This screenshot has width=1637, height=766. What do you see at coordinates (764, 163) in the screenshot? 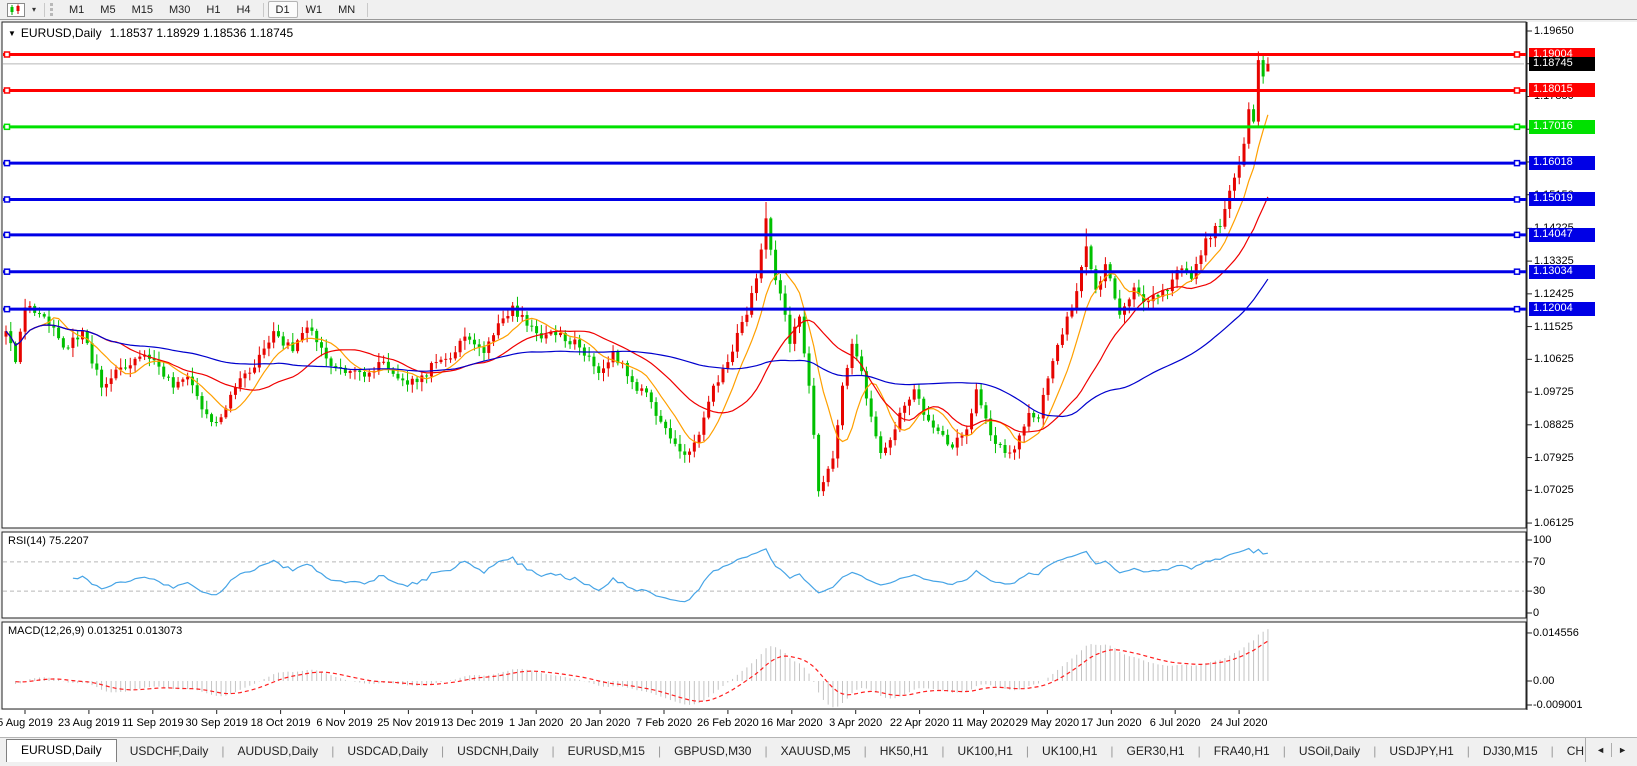
I see `level-line-1.16018` at bounding box center [764, 163].